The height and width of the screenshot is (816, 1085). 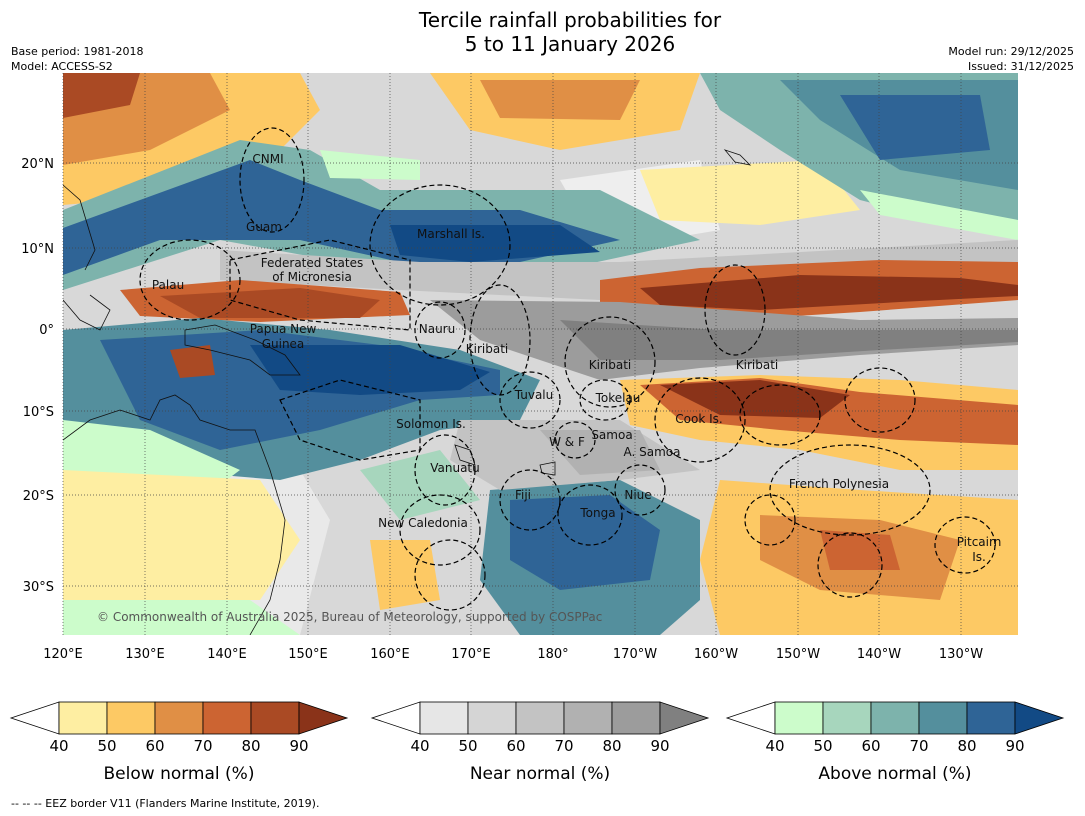 I want to click on label-fsm-1: Federated States, so click(x=312, y=263).